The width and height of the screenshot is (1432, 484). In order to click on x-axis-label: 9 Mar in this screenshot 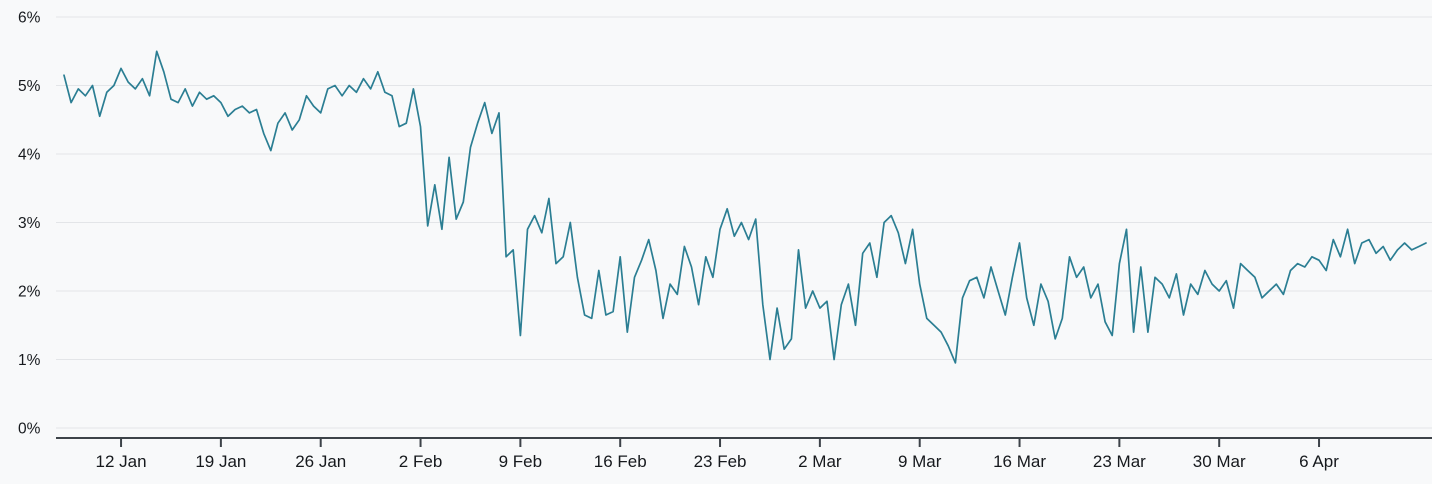, I will do `click(920, 461)`.